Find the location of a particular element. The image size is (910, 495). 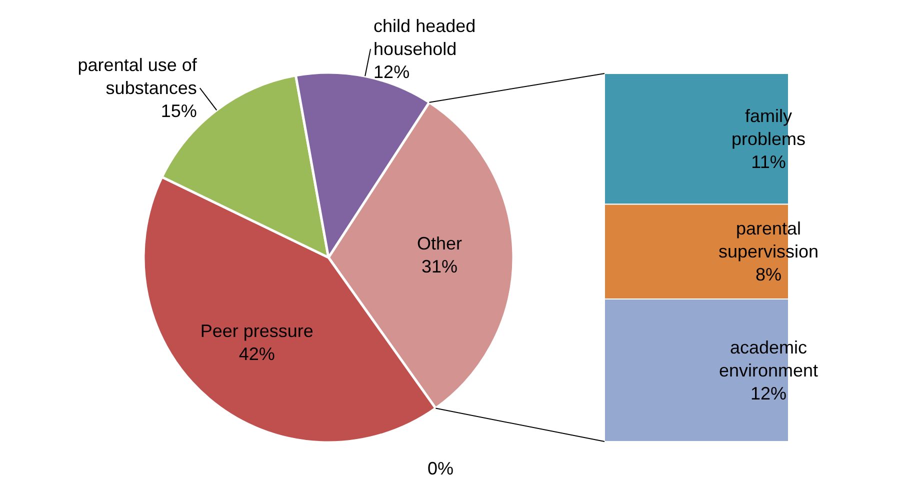

data-label: 42% is located at coordinates (256, 354).